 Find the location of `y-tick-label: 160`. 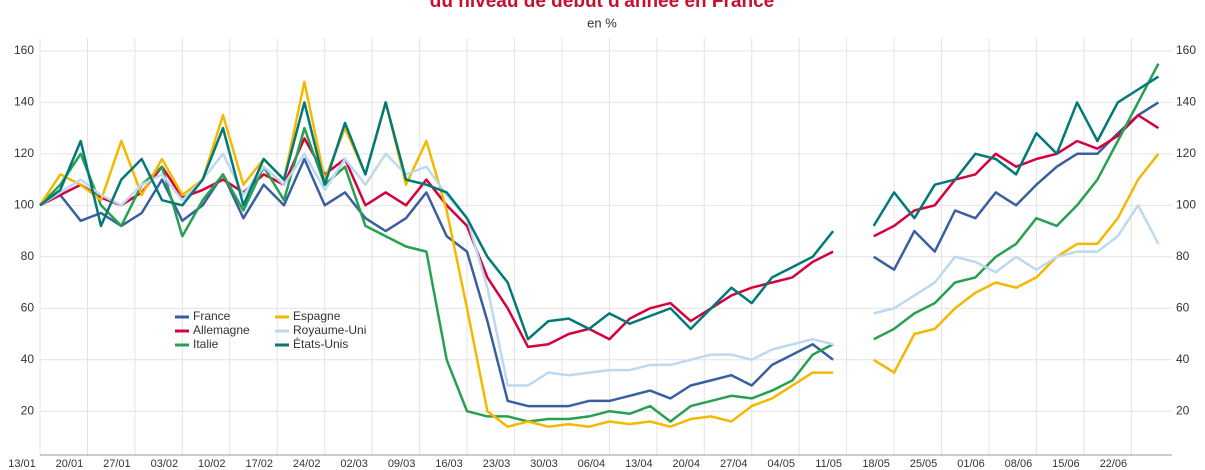

y-tick-label: 160 is located at coordinates (24, 50).